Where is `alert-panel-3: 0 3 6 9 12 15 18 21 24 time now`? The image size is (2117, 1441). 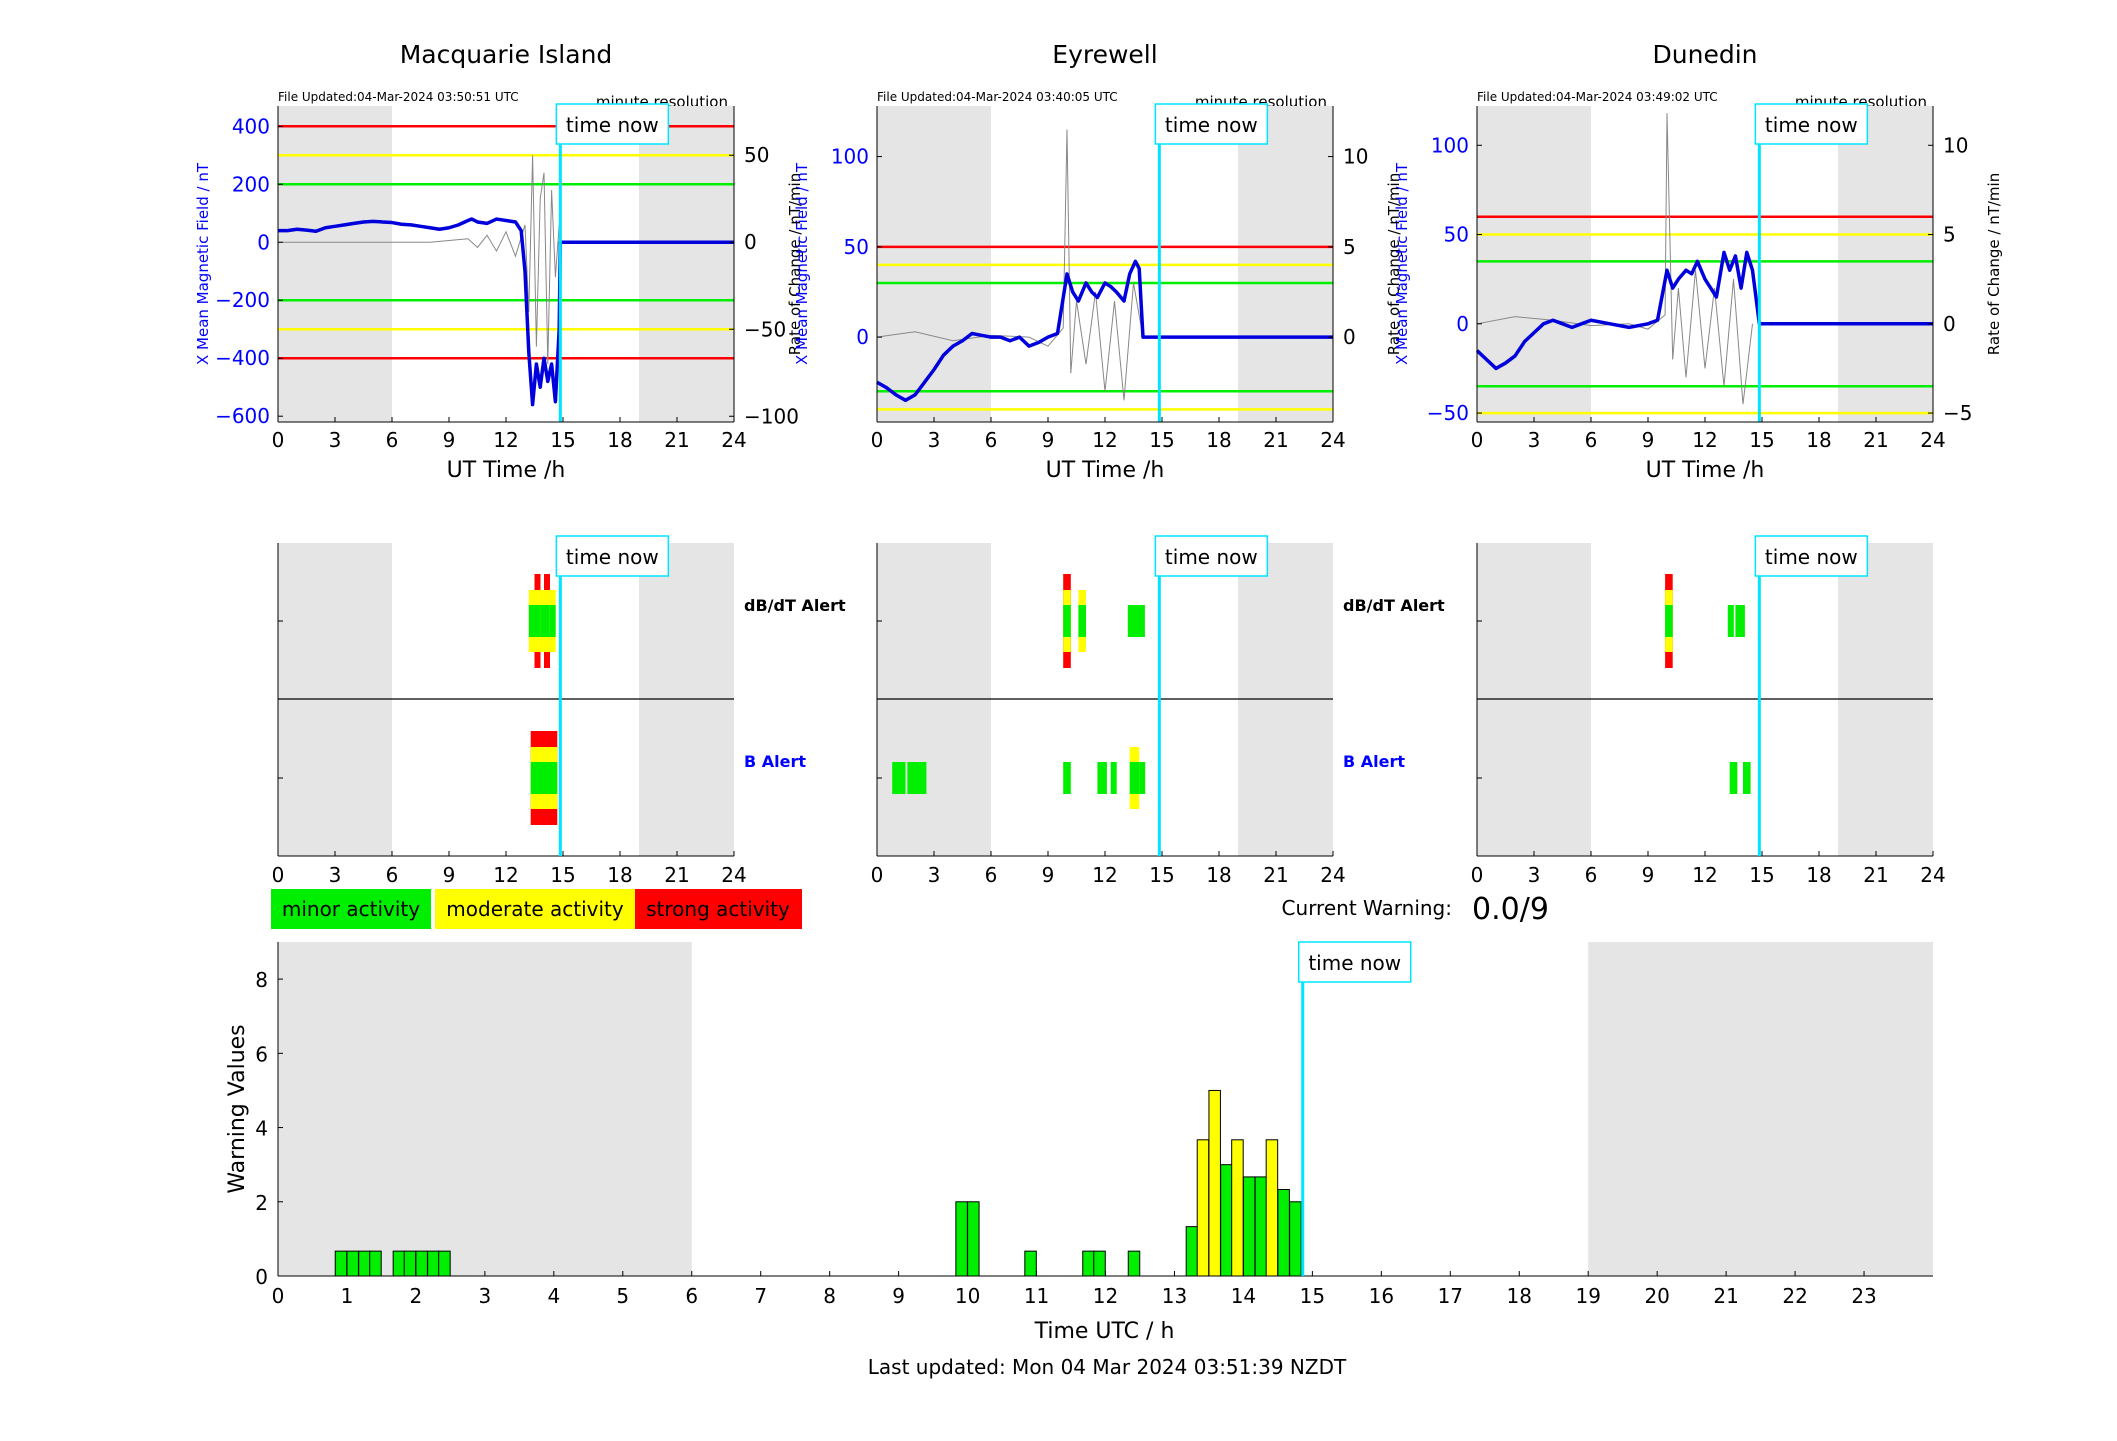
alert-panel-3: 0 3 6 9 12 15 18 21 24 time now is located at coordinates (1708, 711).